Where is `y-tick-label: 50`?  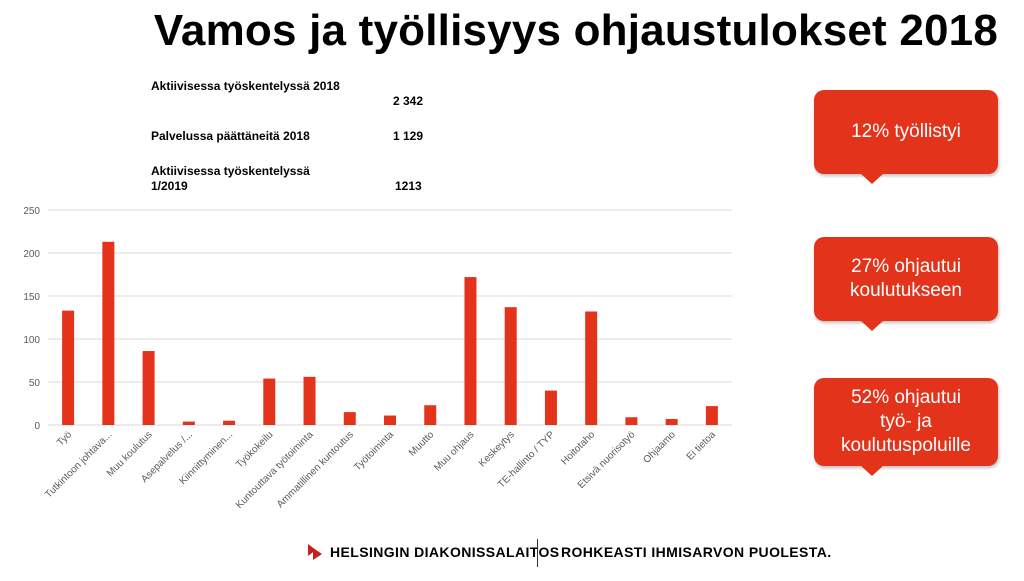
y-tick-label: 50 is located at coordinates (35, 383).